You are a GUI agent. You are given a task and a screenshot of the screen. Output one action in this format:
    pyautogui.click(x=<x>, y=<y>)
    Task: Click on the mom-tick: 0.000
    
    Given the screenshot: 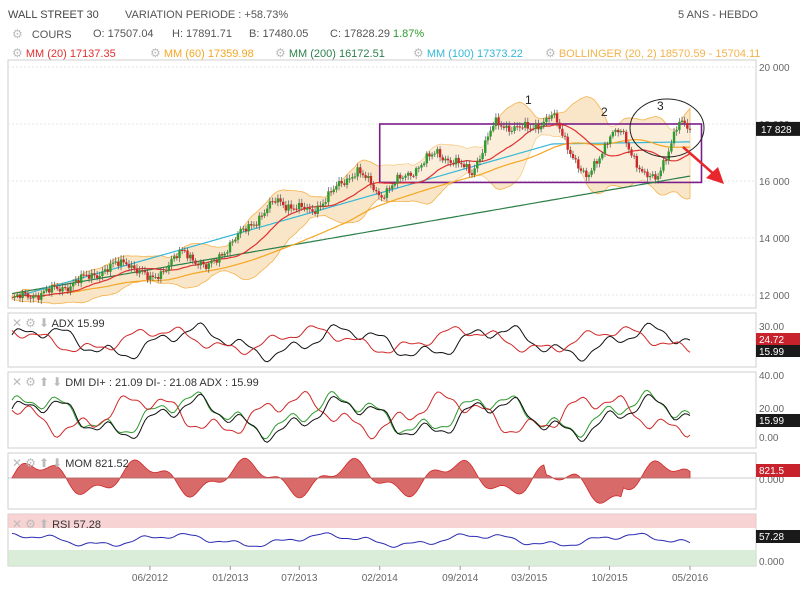 What is the action you would take?
    pyautogui.click(x=771, y=480)
    